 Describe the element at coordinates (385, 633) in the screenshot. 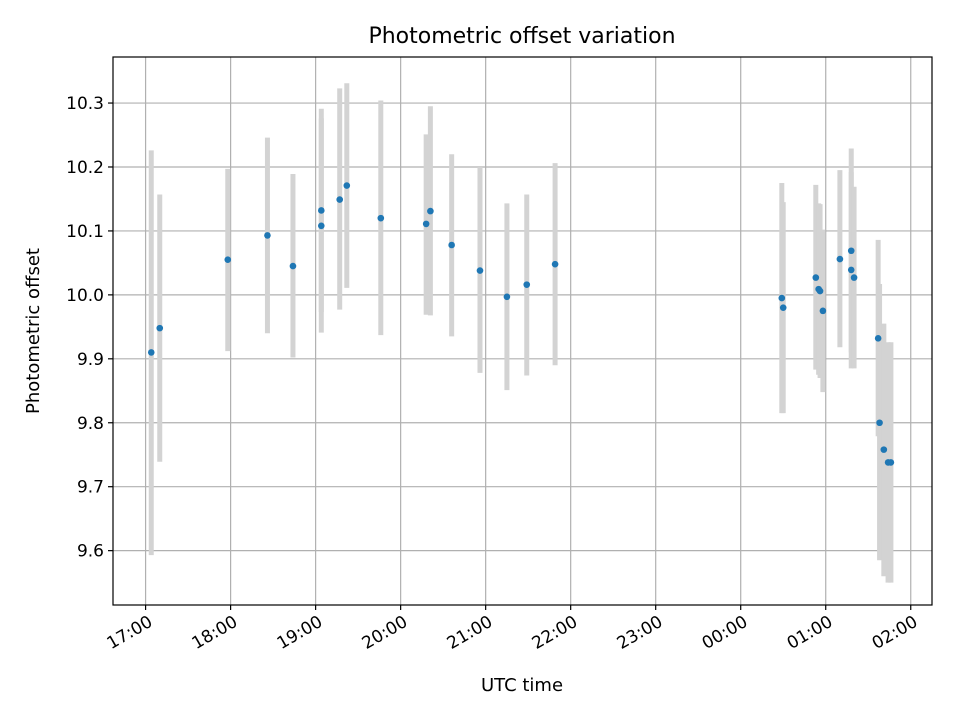

I see `x-tick-label: 20:00` at that location.